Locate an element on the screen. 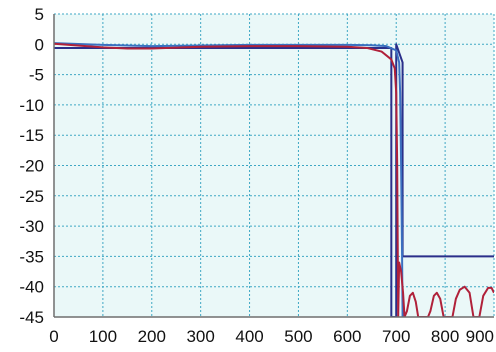 The image size is (496, 352). y-tick-label: 5 is located at coordinates (39, 14).